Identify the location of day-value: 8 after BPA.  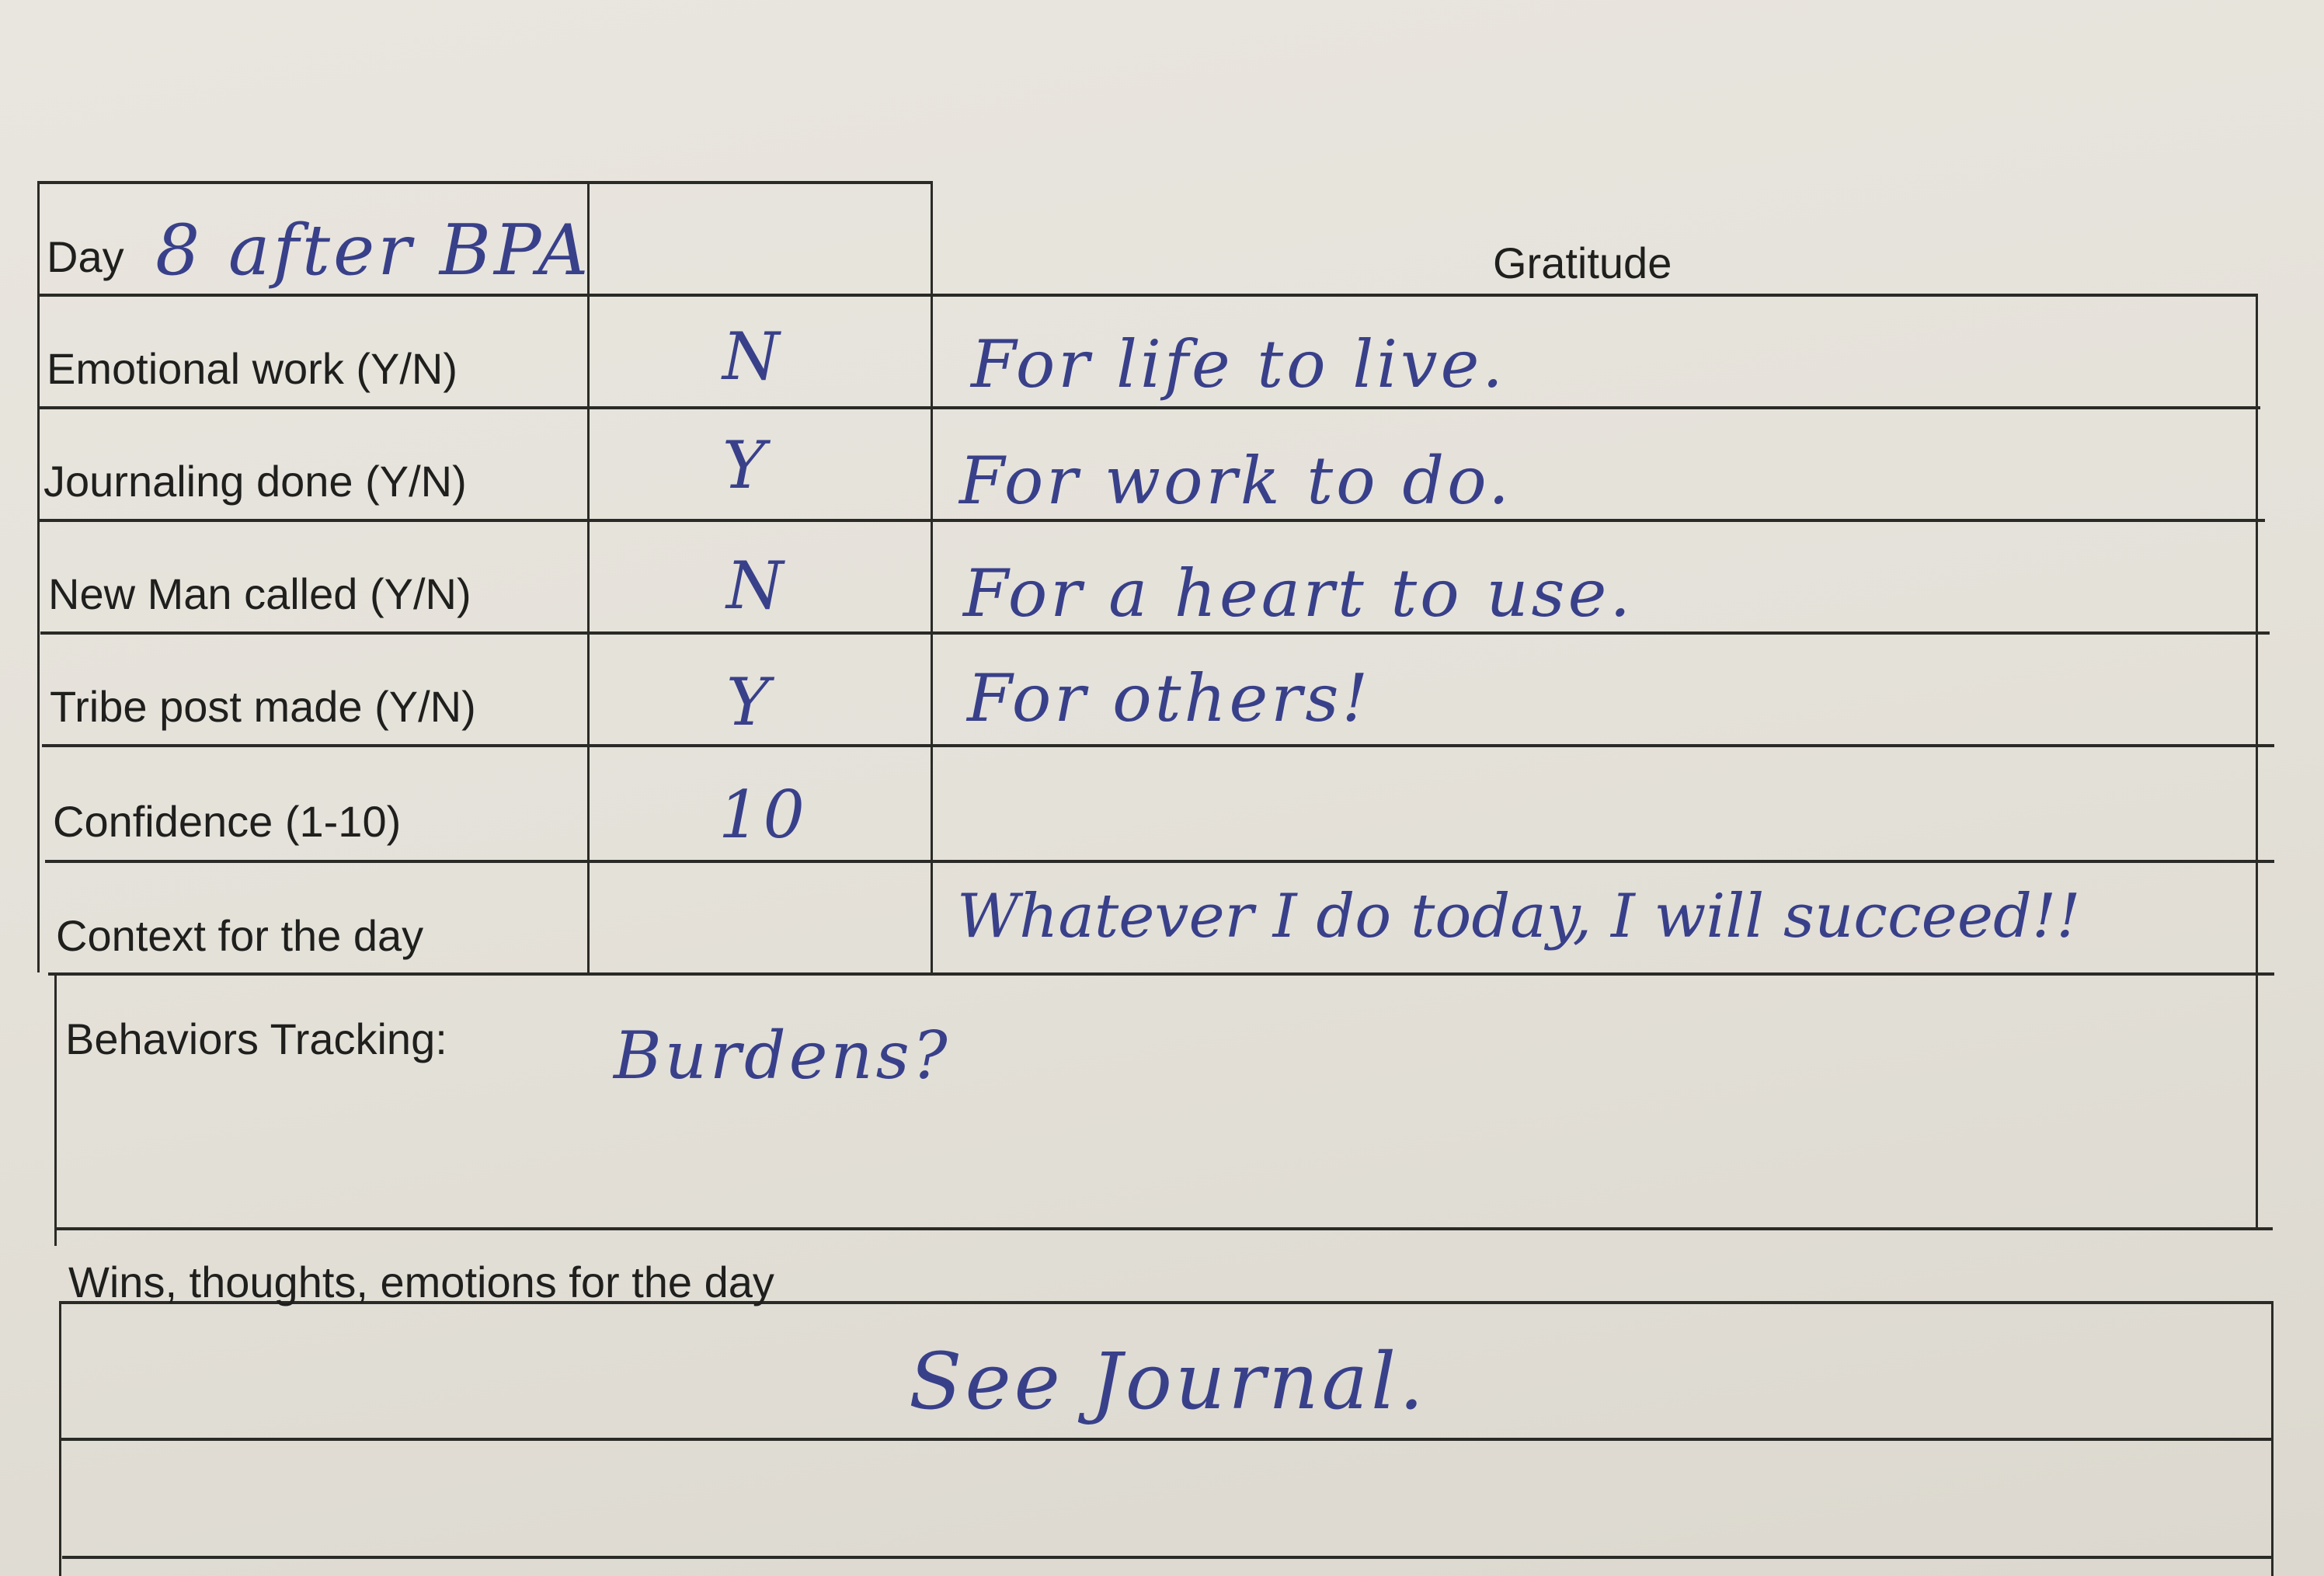
(373, 250).